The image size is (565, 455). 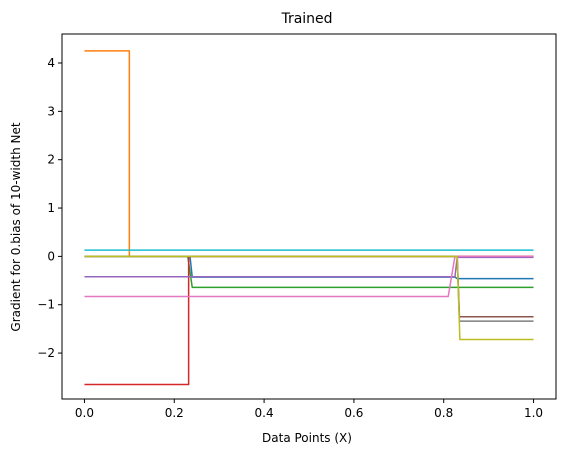 What do you see at coordinates (51, 256) in the screenshot?
I see `y-tick-label: 0` at bounding box center [51, 256].